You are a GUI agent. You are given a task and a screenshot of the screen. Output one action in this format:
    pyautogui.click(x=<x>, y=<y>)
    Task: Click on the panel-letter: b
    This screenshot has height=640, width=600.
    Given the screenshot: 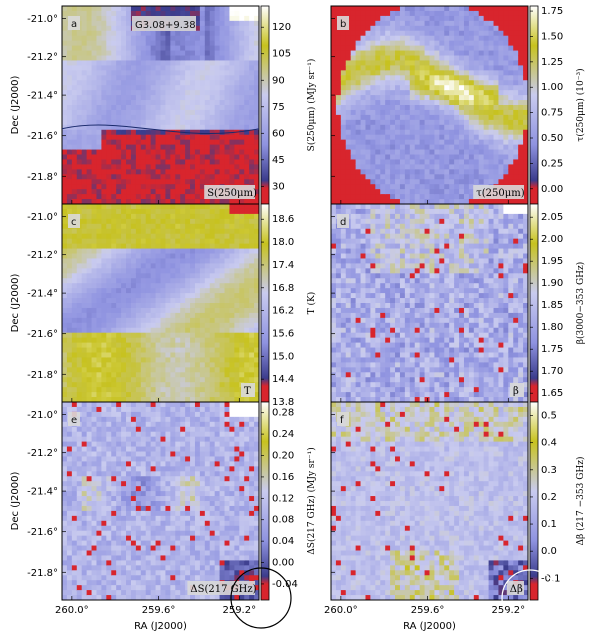 What is the action you would take?
    pyautogui.click(x=343, y=24)
    